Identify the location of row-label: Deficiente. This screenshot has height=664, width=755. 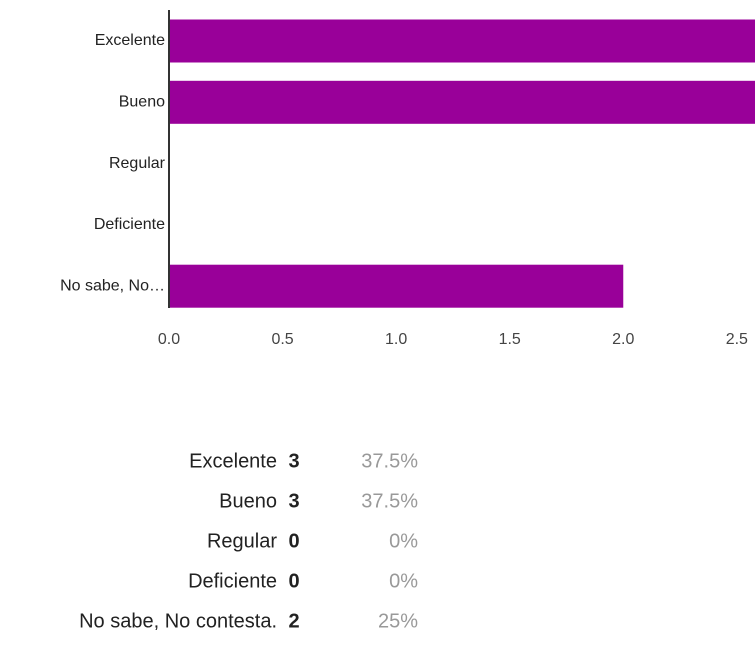
(232, 581).